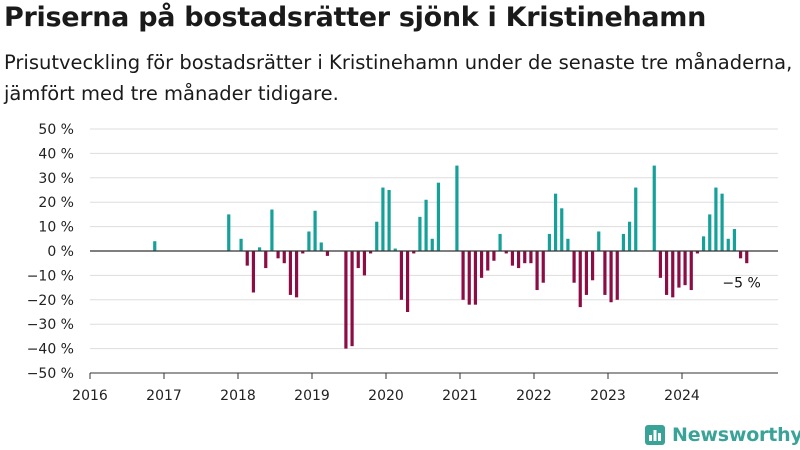  What do you see at coordinates (386, 396) in the screenshot?
I see `x-tick-label: 2020` at bounding box center [386, 396].